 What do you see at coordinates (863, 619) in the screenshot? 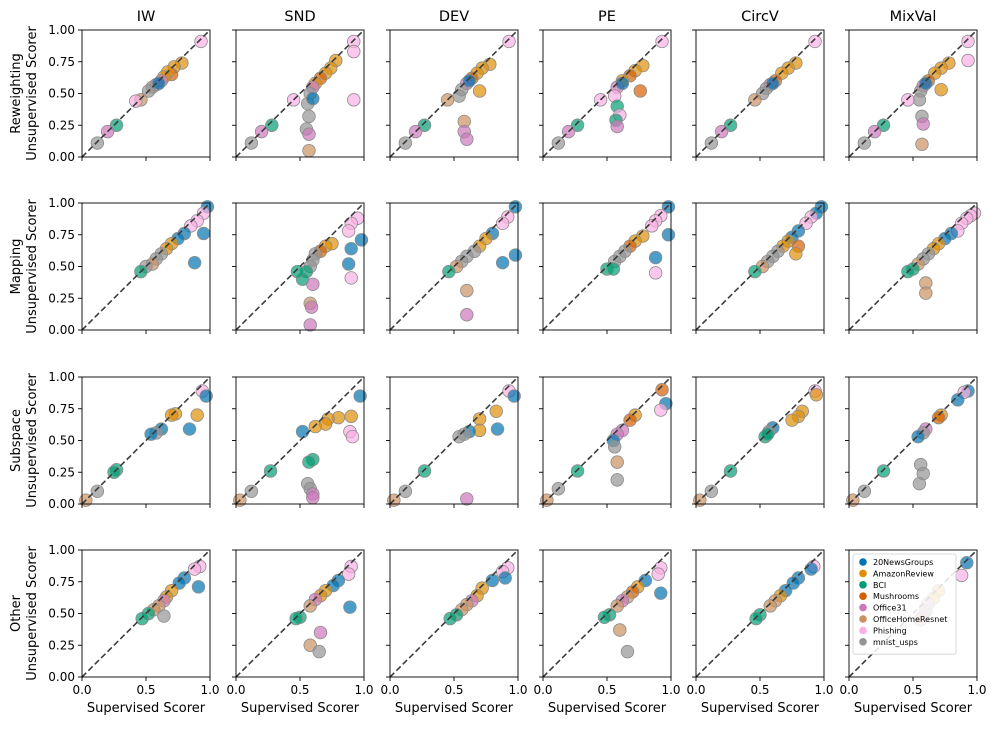
I see `legend-marker-officehomeresnet` at bounding box center [863, 619].